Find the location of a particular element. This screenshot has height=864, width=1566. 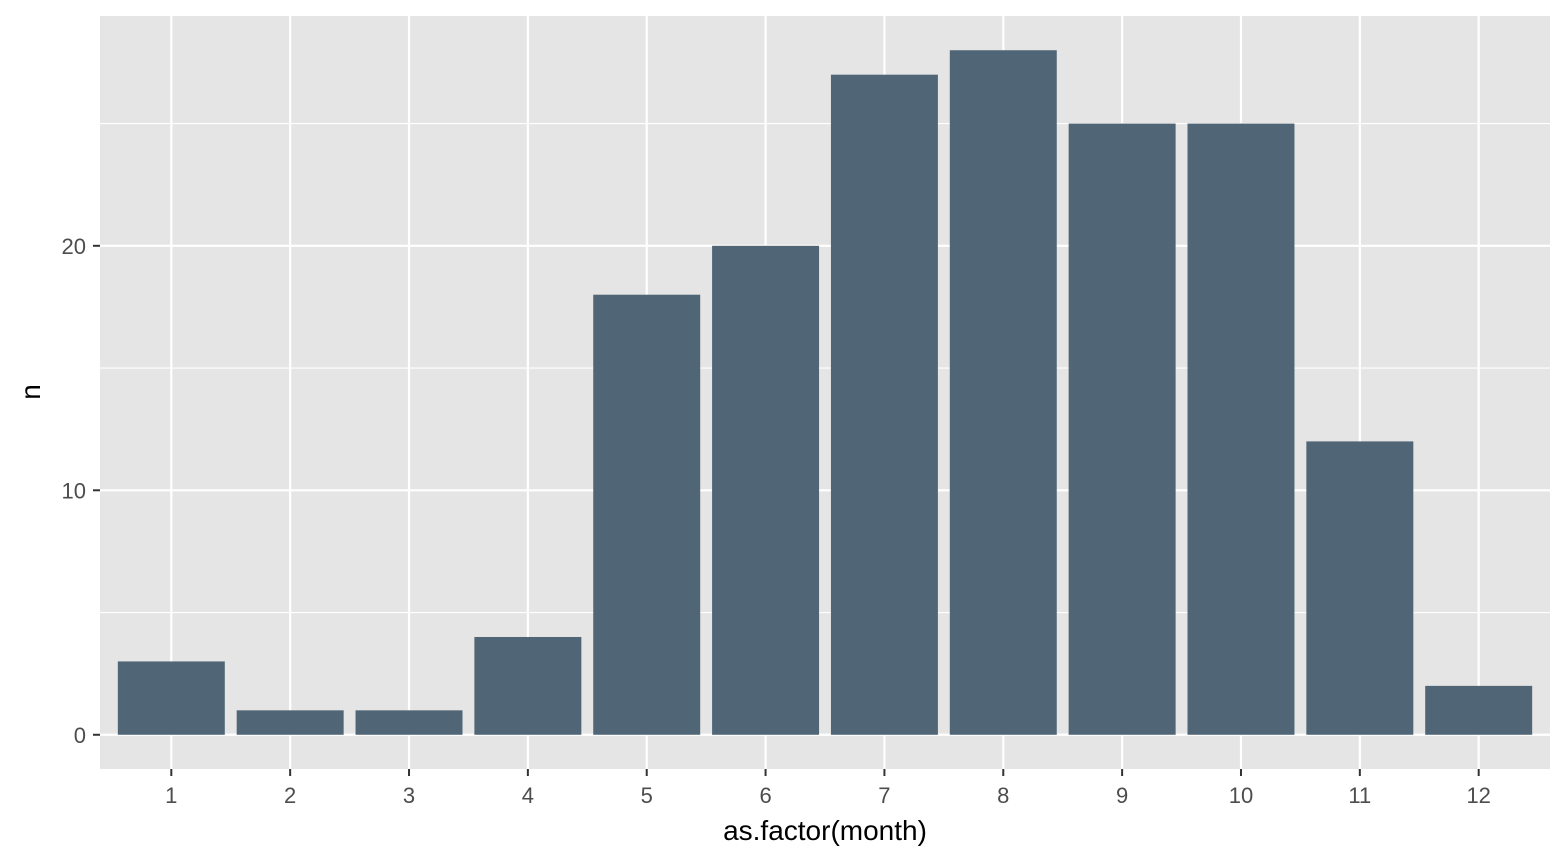

x-axis-title: as.factor(month) is located at coordinates (825, 830).